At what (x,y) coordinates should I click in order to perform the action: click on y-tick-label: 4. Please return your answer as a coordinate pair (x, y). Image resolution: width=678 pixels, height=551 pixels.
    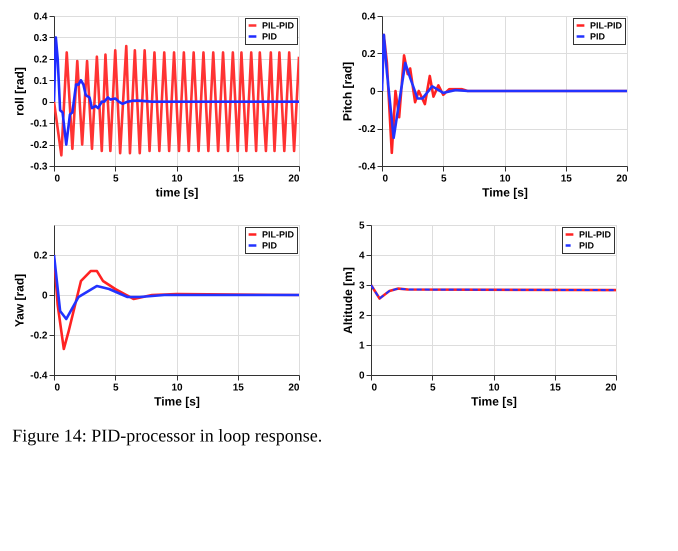
    Looking at the image, I should click on (361, 256).